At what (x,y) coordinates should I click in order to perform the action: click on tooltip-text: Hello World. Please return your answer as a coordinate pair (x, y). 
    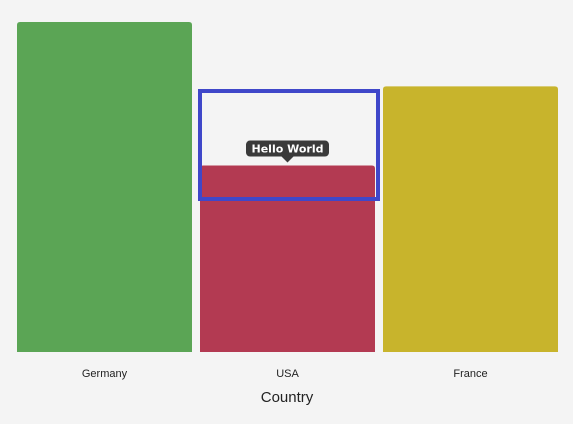
    Looking at the image, I should click on (288, 149).